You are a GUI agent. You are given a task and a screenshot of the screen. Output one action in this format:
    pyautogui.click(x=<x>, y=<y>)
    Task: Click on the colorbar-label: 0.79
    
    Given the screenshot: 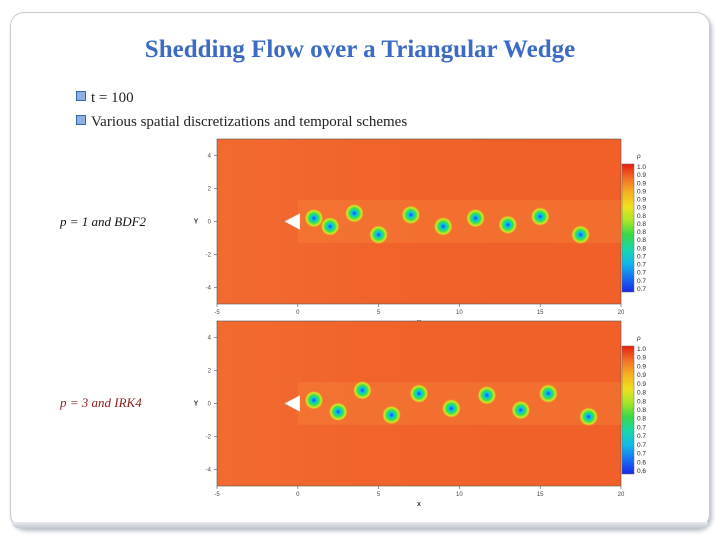 What is the action you would take?
    pyautogui.click(x=641, y=256)
    